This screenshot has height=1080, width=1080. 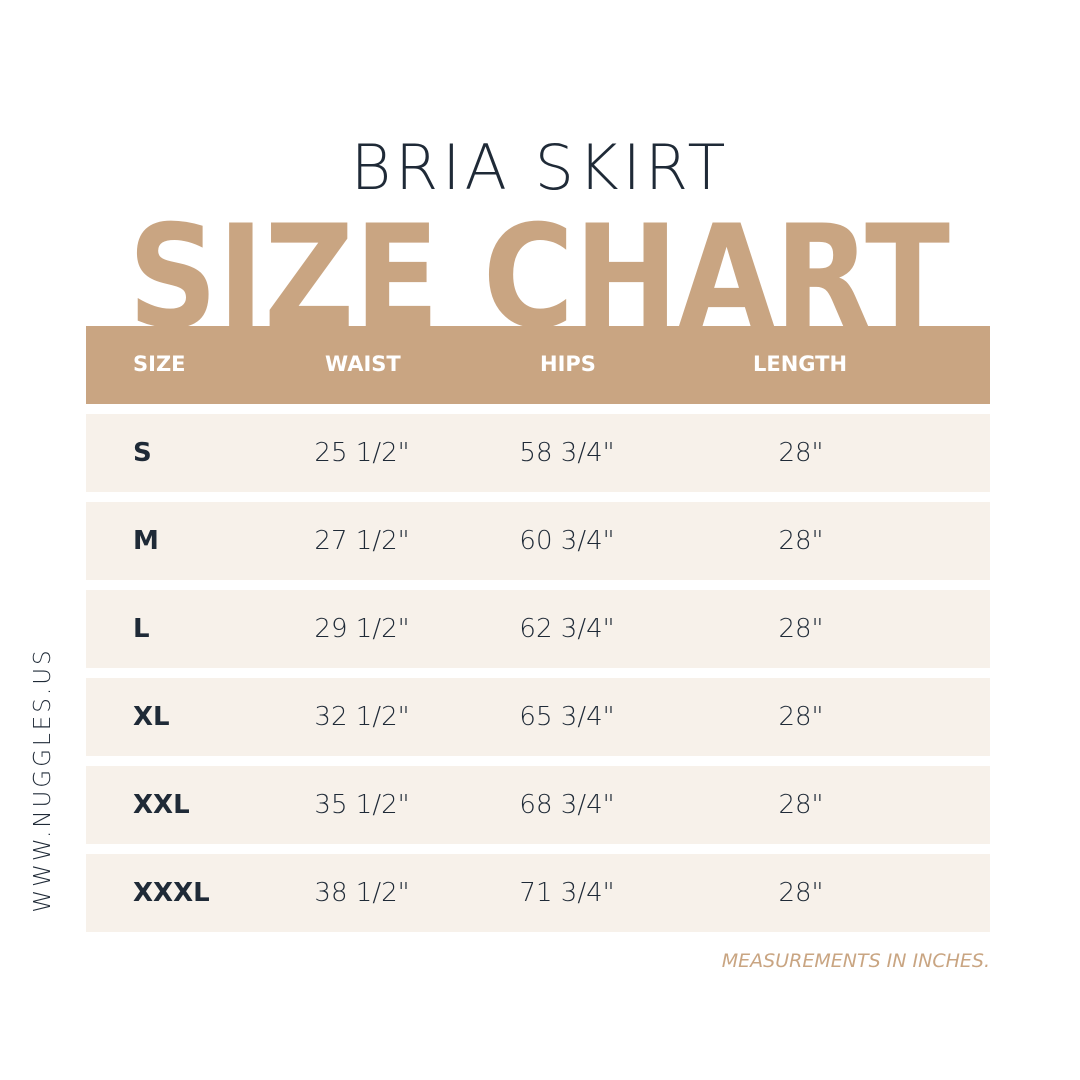 What do you see at coordinates (567, 893) in the screenshot?
I see `hips-cell: 71 3/4"` at bounding box center [567, 893].